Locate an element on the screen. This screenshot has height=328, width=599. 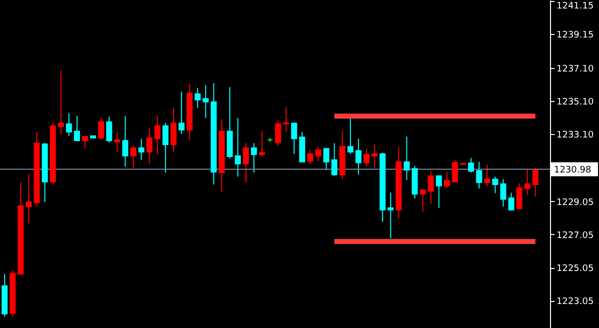
y-tick-label: 1237.10 is located at coordinates (575, 69).